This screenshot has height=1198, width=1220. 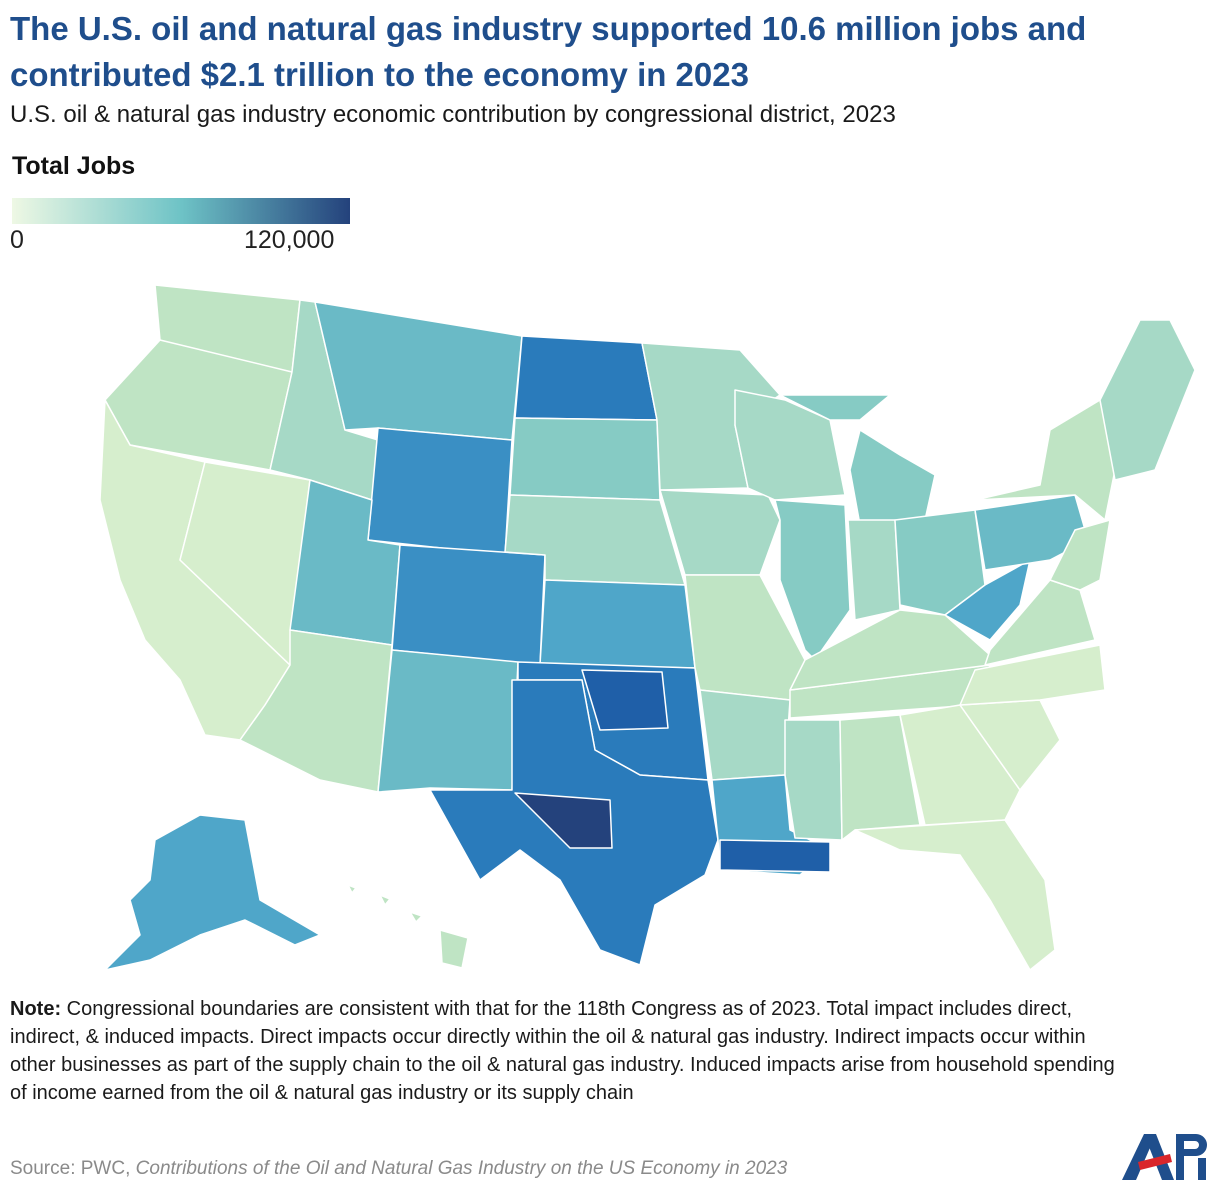 What do you see at coordinates (73, 1168) in the screenshot?
I see `source-prefix: Source: PWC,` at bounding box center [73, 1168].